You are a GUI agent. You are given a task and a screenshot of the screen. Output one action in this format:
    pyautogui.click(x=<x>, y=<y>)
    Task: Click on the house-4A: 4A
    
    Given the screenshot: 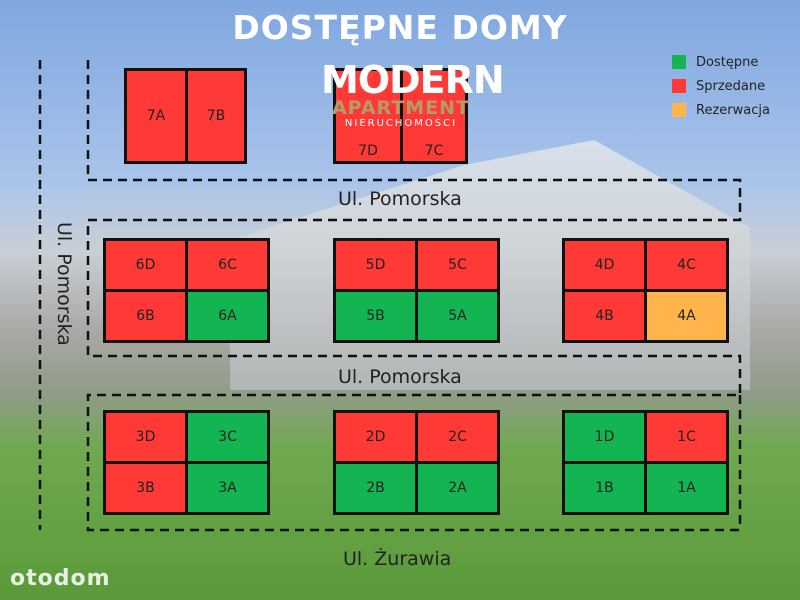 What is the action you would take?
    pyautogui.click(x=686, y=316)
    